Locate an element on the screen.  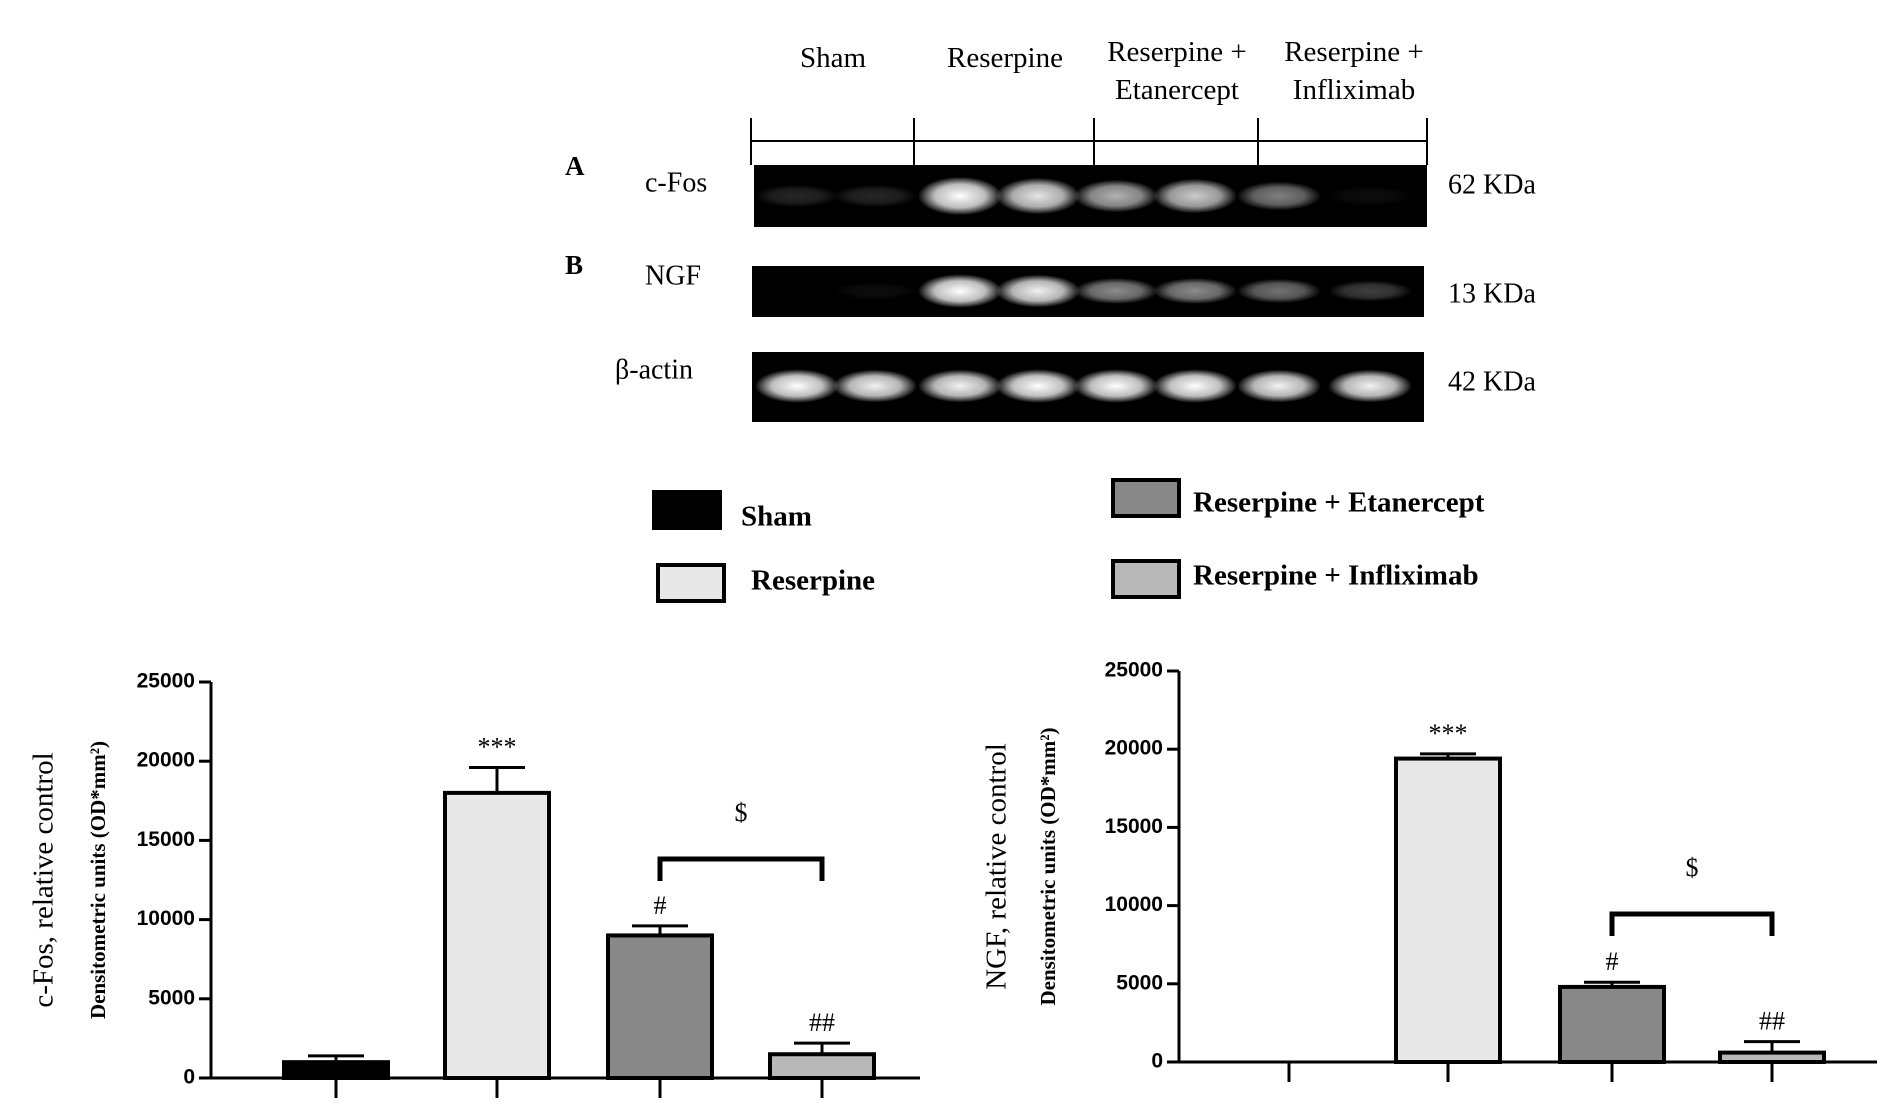
protein-label: NGF is located at coordinates (673, 275).